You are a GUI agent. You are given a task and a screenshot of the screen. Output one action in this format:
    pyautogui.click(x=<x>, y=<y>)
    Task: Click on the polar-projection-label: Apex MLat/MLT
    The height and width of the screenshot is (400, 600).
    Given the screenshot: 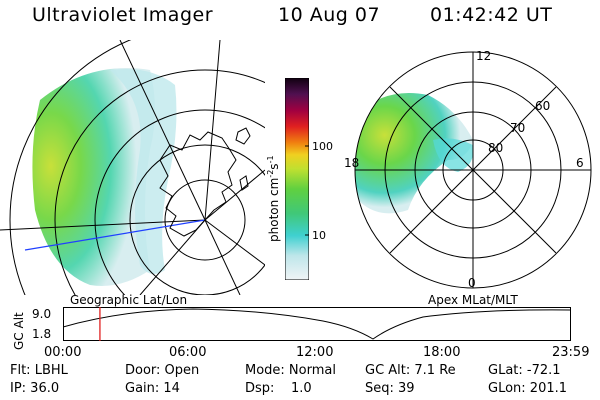 What is the action you would take?
    pyautogui.click(x=473, y=300)
    